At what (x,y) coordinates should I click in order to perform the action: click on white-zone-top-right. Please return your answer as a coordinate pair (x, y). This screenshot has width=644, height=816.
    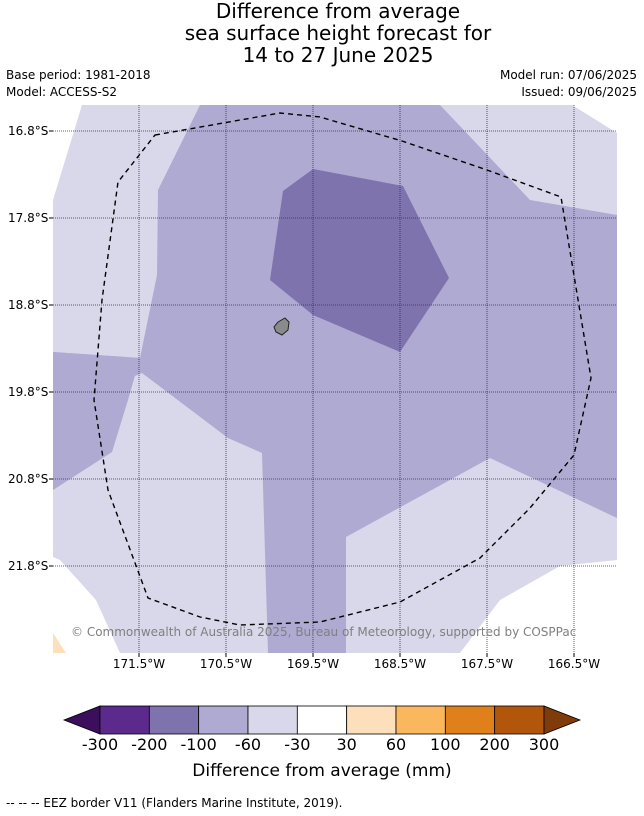
    Looking at the image, I should click on (594, 119).